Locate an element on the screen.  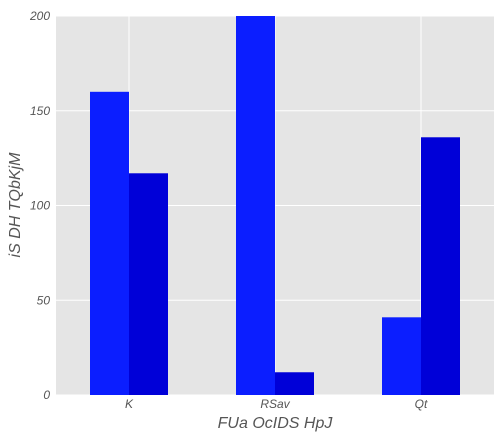
x-axis-ticks: K RSav Qt is located at coordinates (276, 404).